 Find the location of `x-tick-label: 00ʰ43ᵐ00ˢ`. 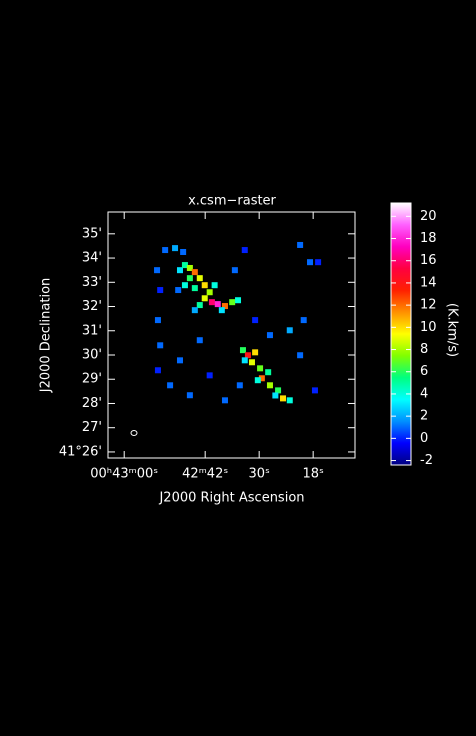

x-tick-label: 00ʰ43ᵐ00ˢ is located at coordinates (124, 474).